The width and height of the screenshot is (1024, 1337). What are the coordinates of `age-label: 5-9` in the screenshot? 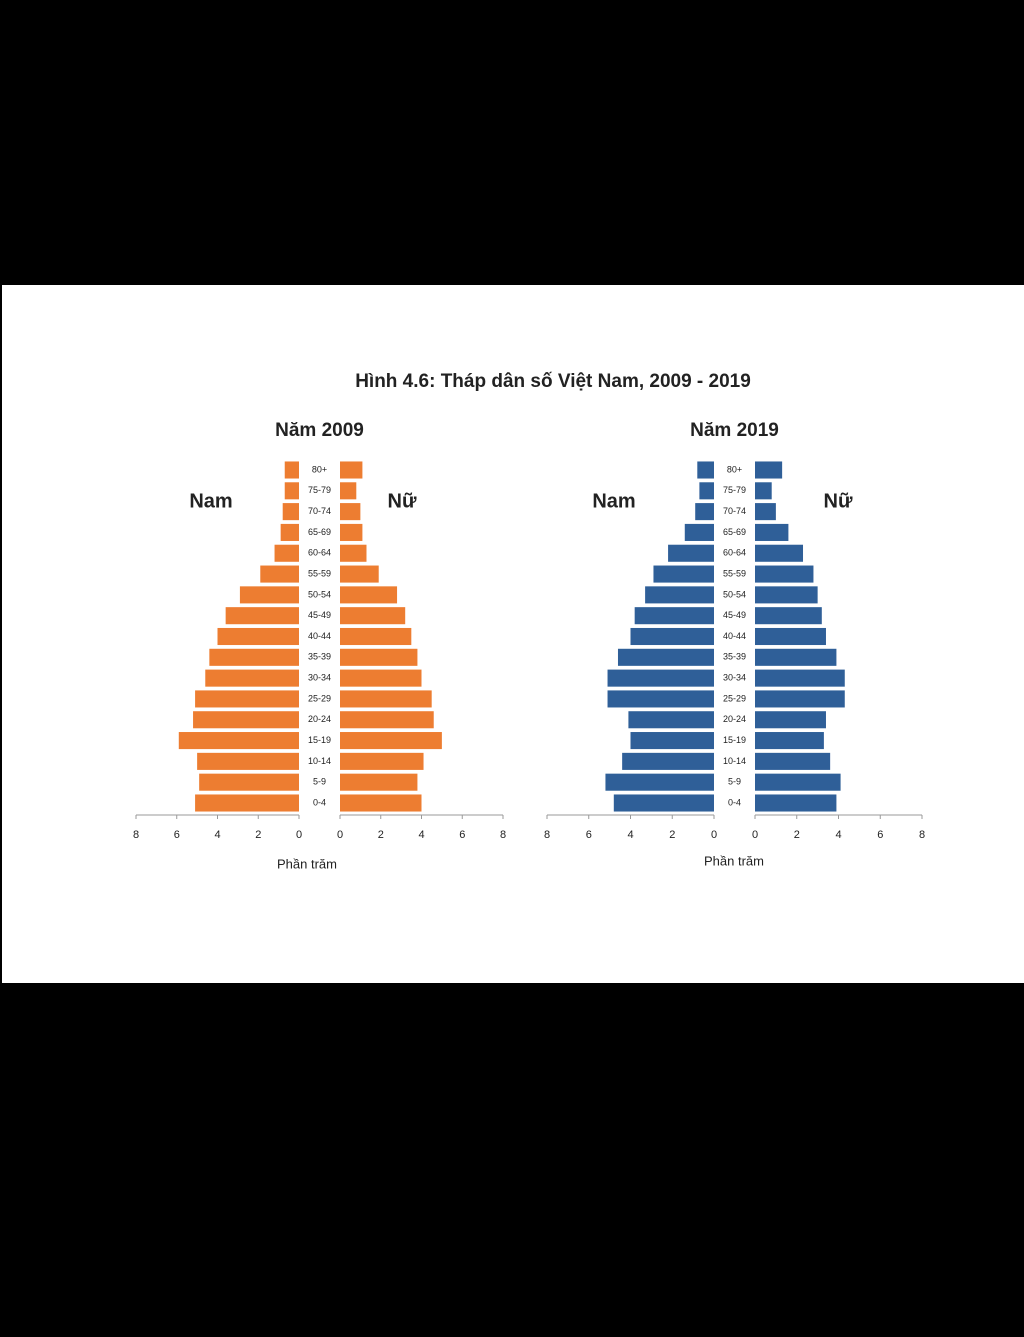 It's located at (734, 782).